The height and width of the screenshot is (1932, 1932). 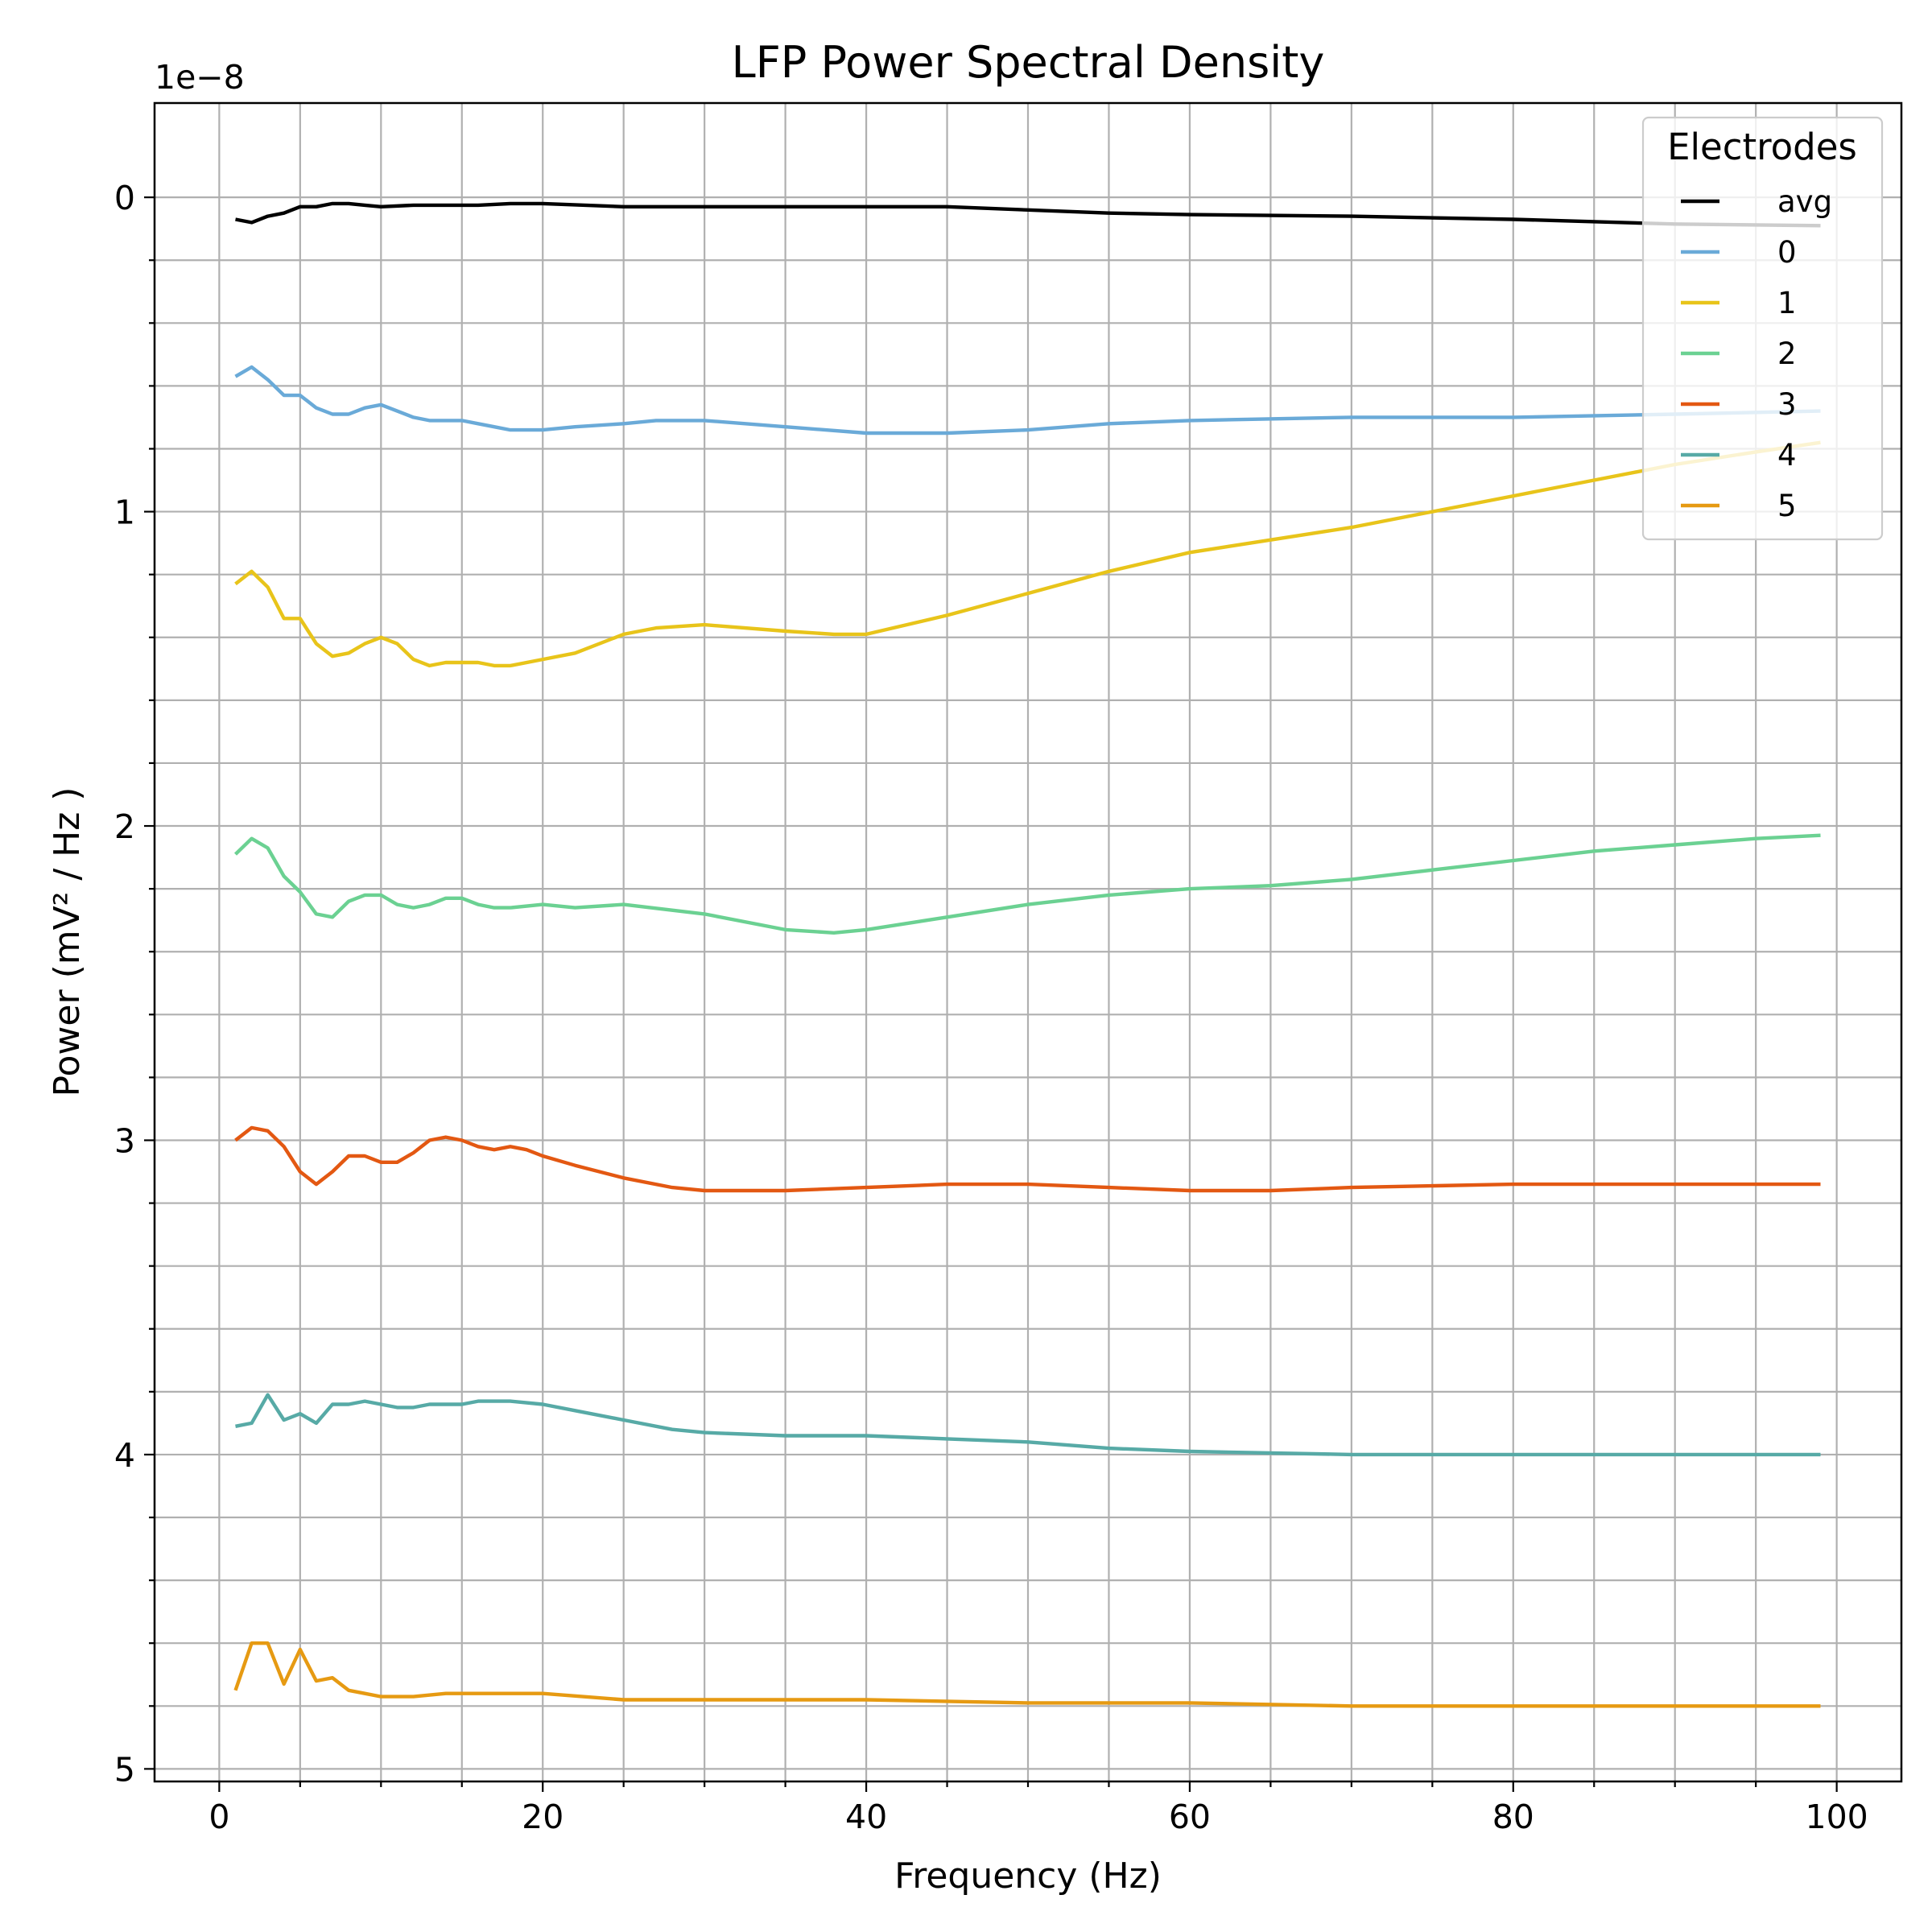 I want to click on y-tick-label: 3, so click(x=124, y=1140).